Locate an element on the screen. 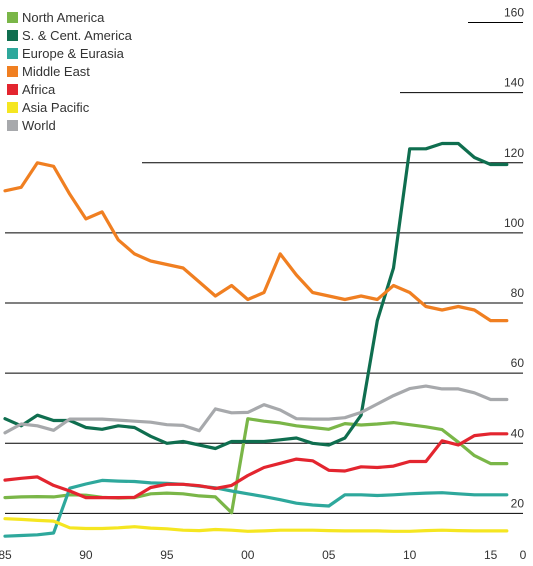  x-tick-label-05: 05 is located at coordinates (329, 555).